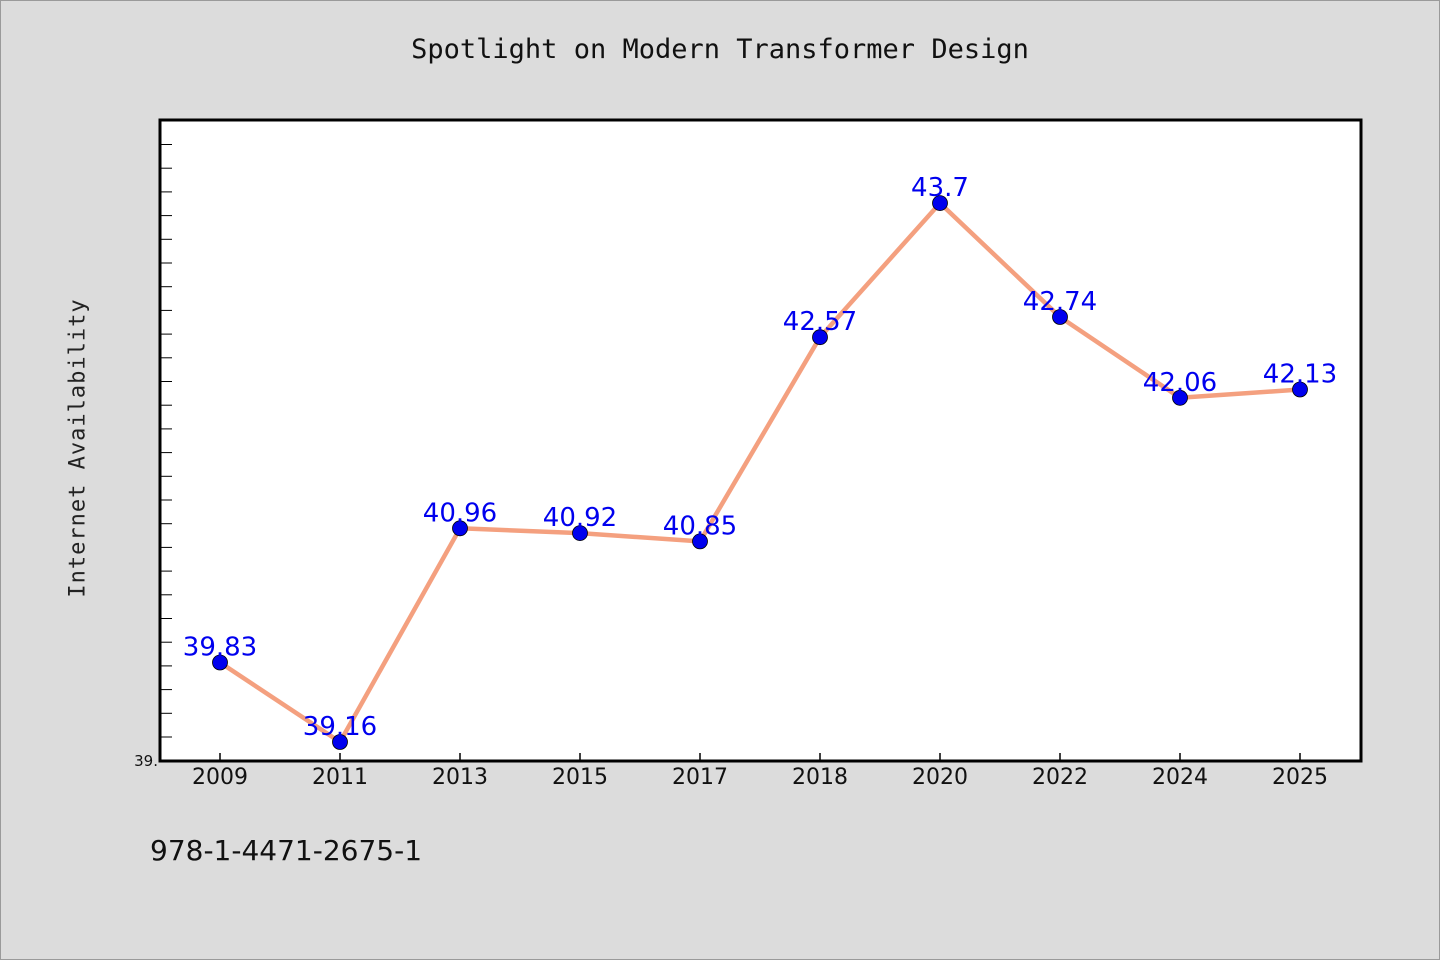  I want to click on y-axis-ticks, so click(166, 429).